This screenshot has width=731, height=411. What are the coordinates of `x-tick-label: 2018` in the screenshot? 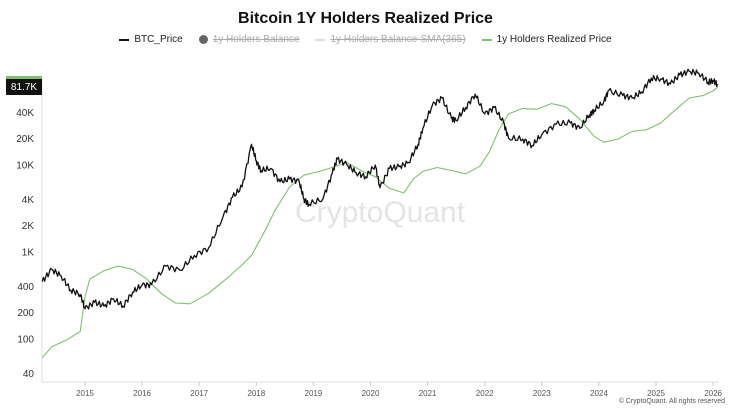 It's located at (256, 393).